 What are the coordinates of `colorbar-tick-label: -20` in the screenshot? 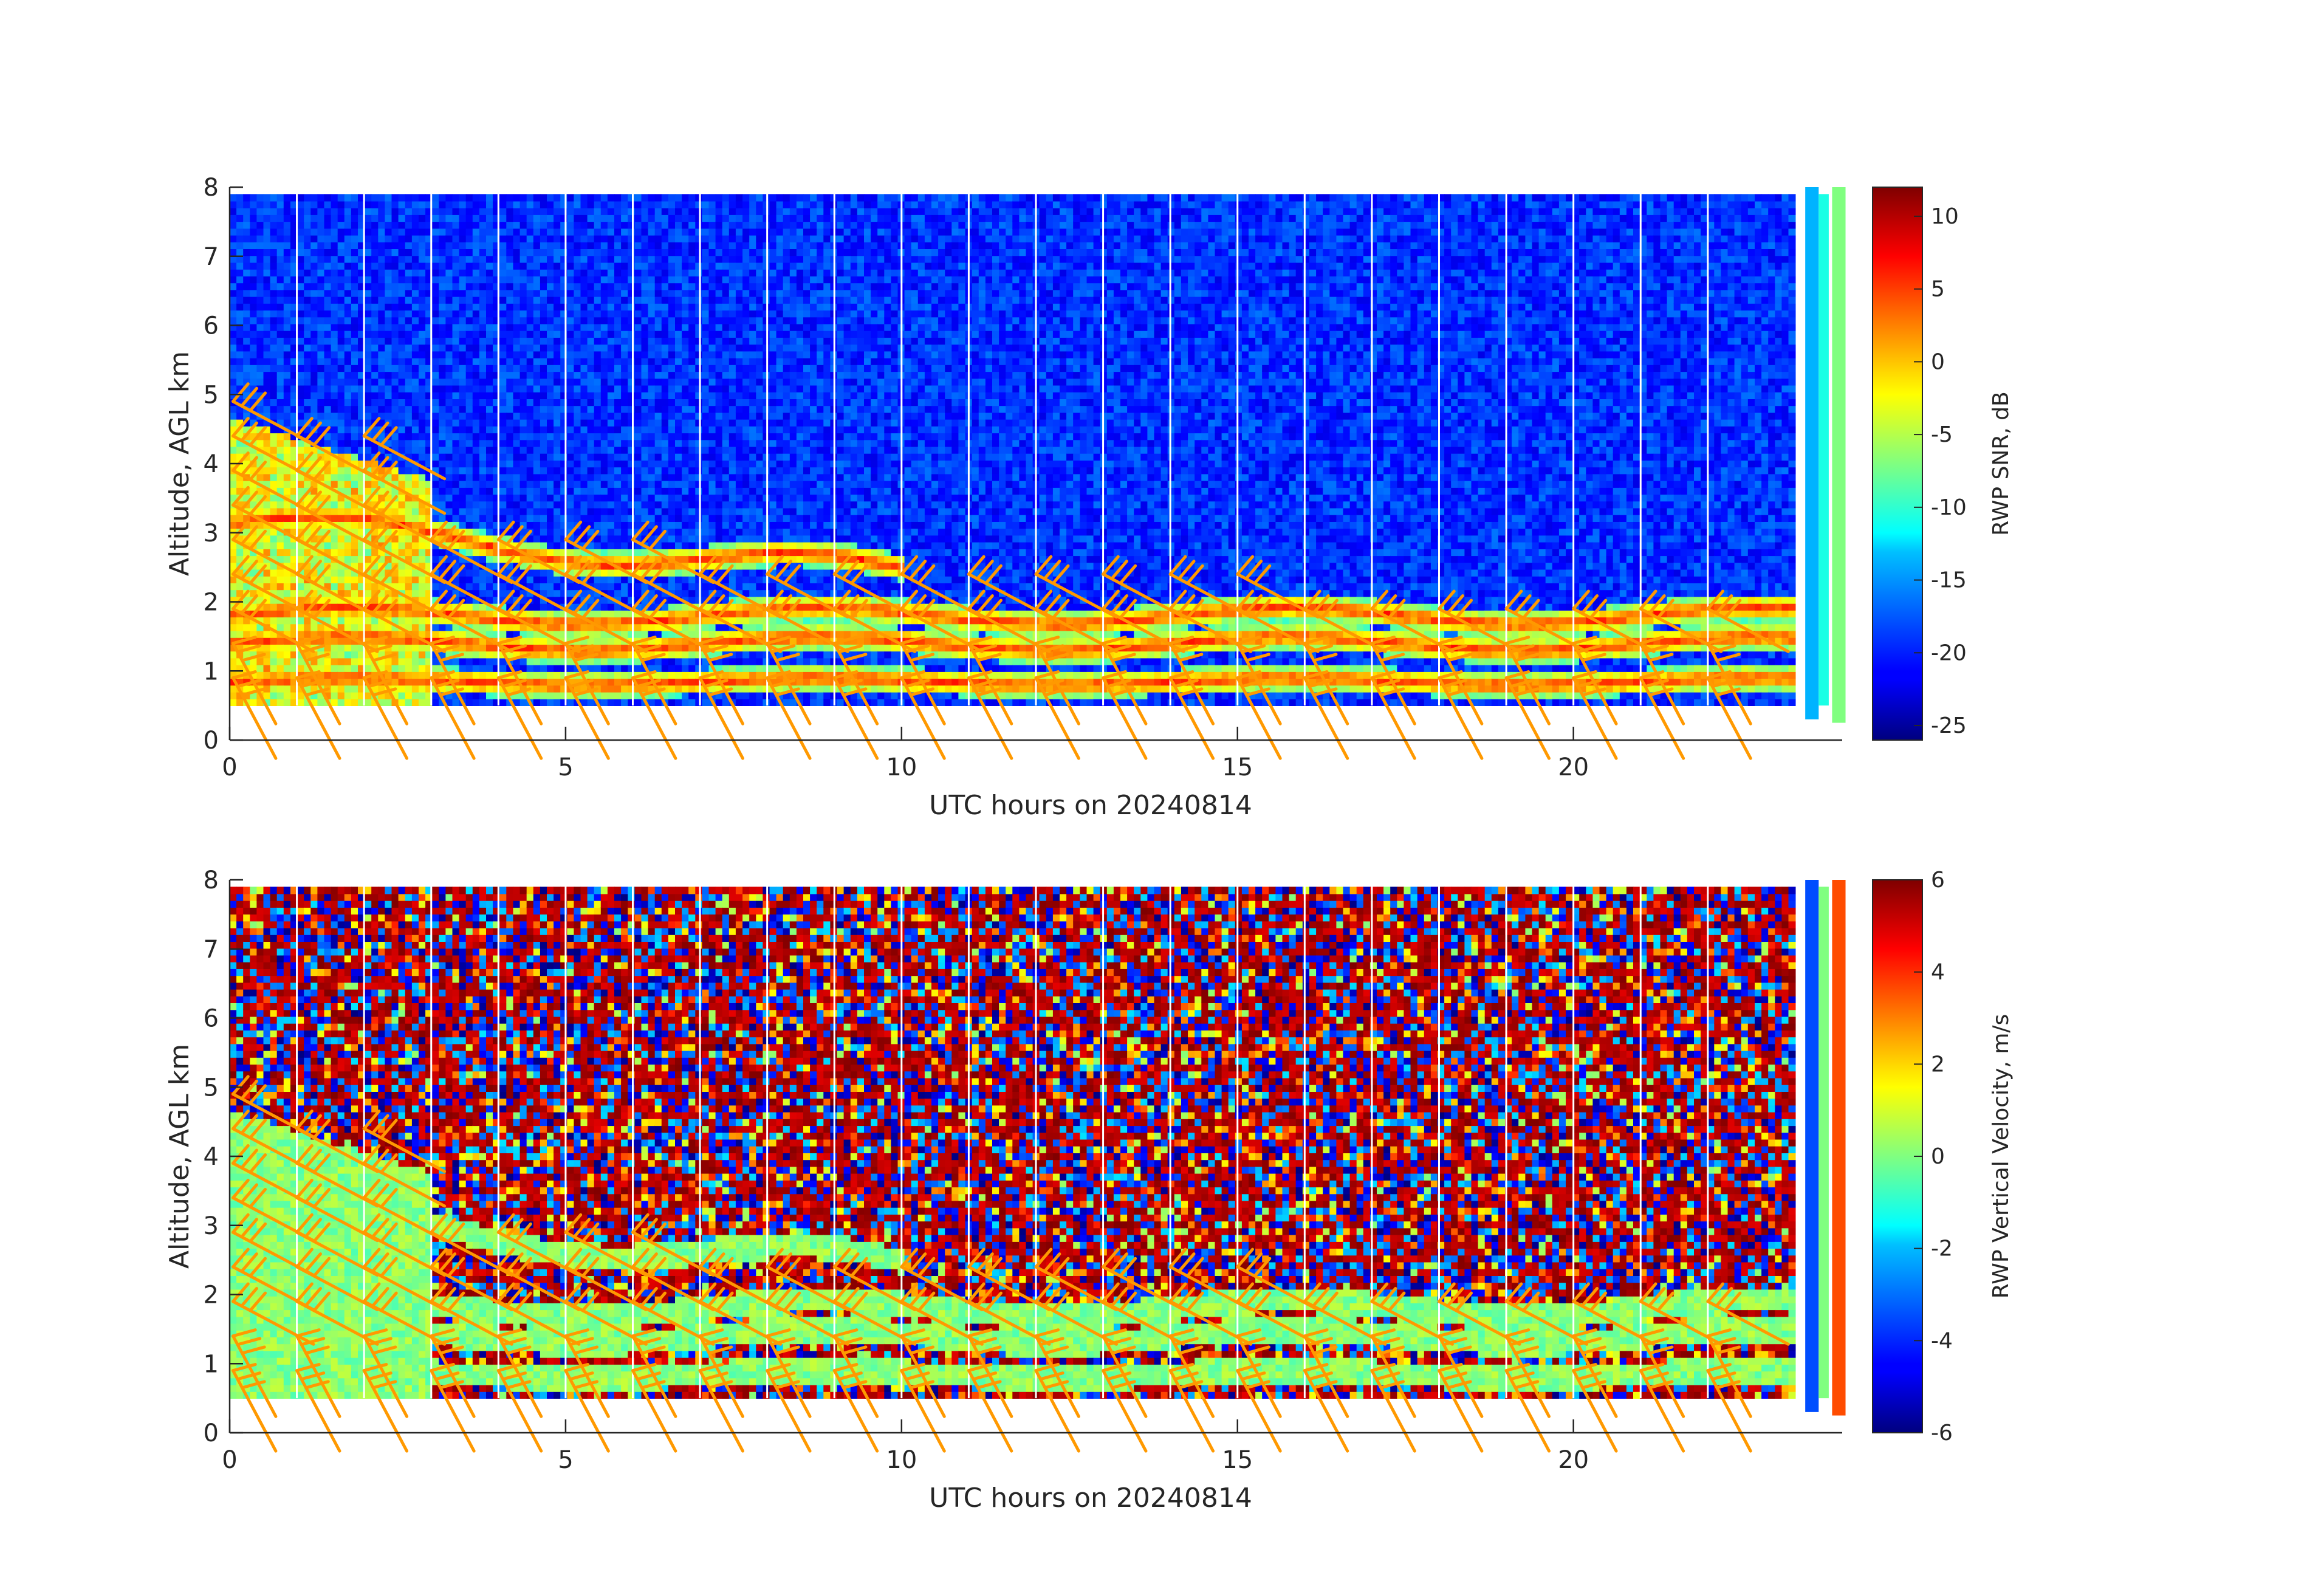 It's located at (1949, 653).